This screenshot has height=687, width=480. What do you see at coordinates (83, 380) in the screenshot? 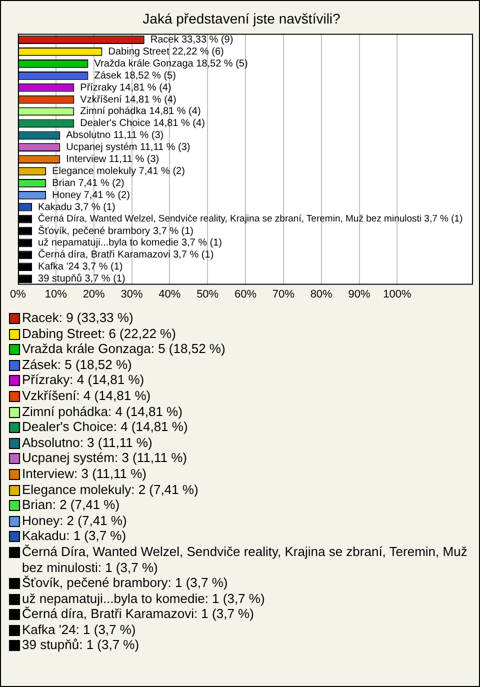
I see `text: Přízraky: 4 (14,81 %)` at bounding box center [83, 380].